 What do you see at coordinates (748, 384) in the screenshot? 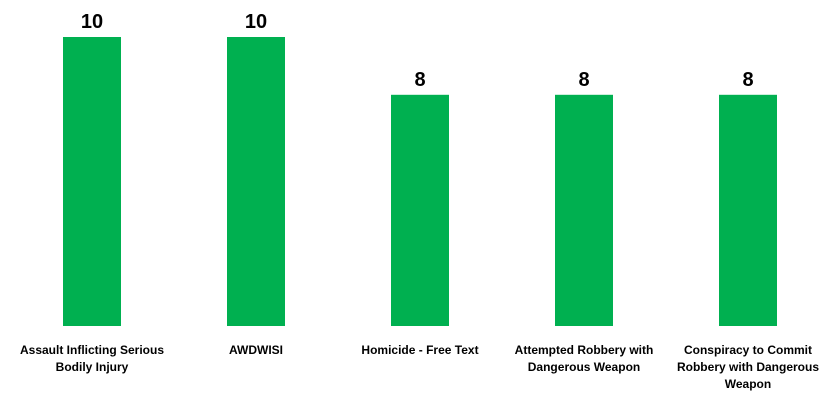
I see `category-label-line: Weapon` at bounding box center [748, 384].